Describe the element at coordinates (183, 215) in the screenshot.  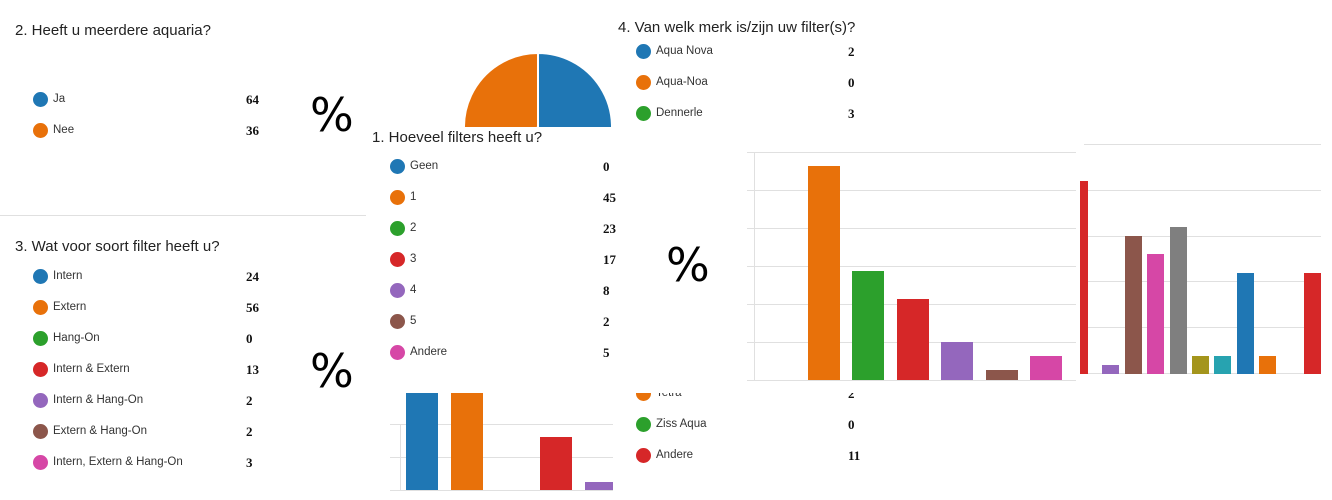
I see `divider` at that location.